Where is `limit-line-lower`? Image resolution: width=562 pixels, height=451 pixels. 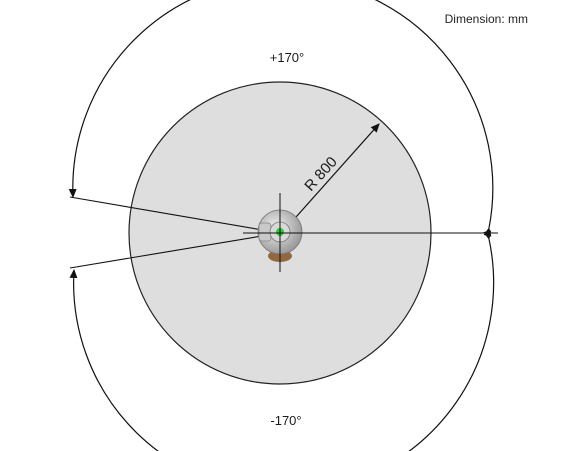 limit-line-lower is located at coordinates (175, 250).